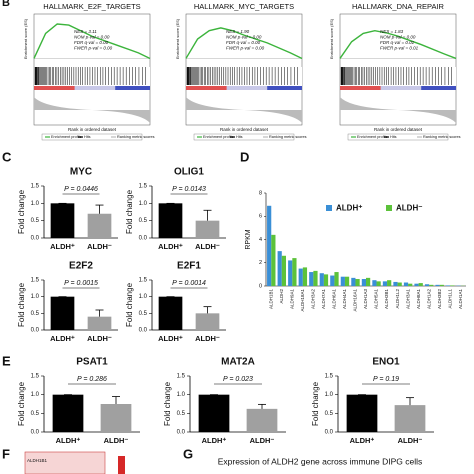  What do you see at coordinates (81, 266) in the screenshot?
I see `chart-title: E2F2` at bounding box center [81, 266].